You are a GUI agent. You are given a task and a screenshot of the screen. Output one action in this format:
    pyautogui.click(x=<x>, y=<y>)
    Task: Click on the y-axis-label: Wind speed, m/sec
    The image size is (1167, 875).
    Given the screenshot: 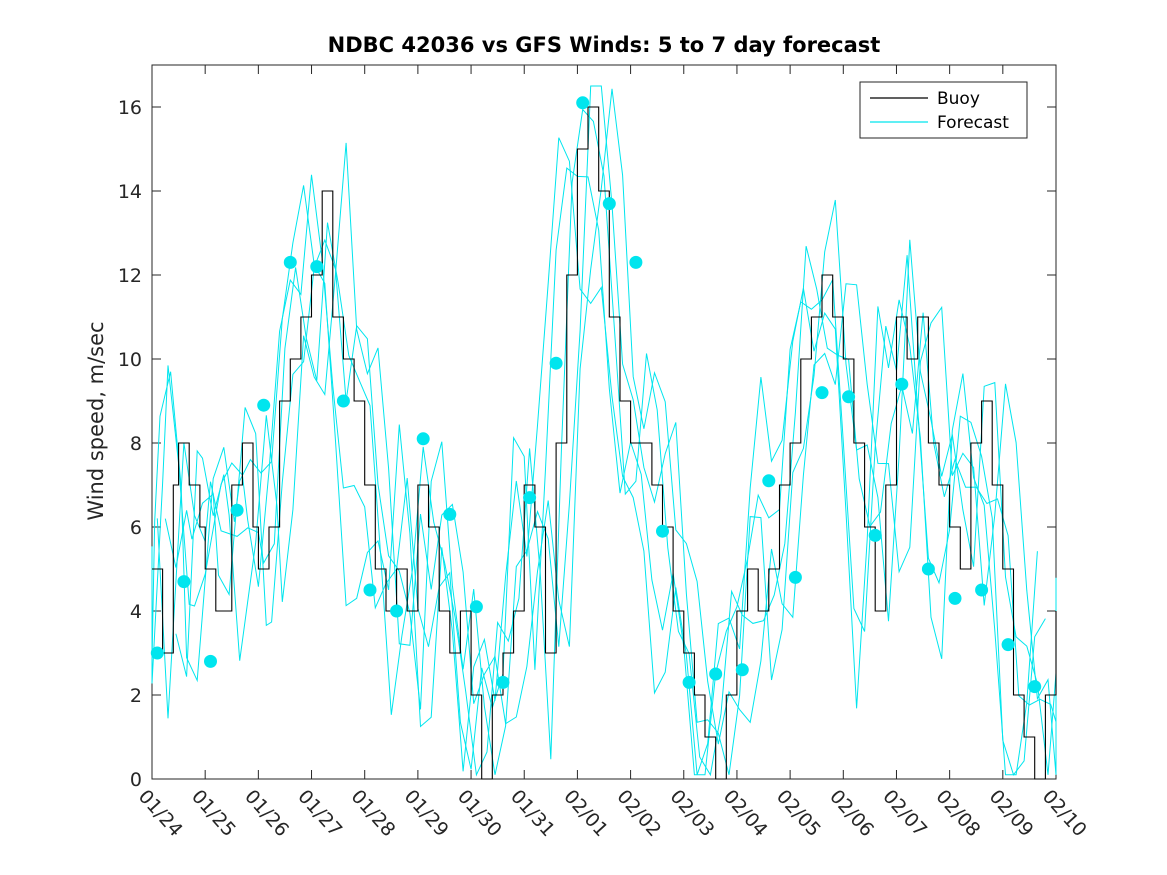 What is the action you would take?
    pyautogui.click(x=96, y=420)
    